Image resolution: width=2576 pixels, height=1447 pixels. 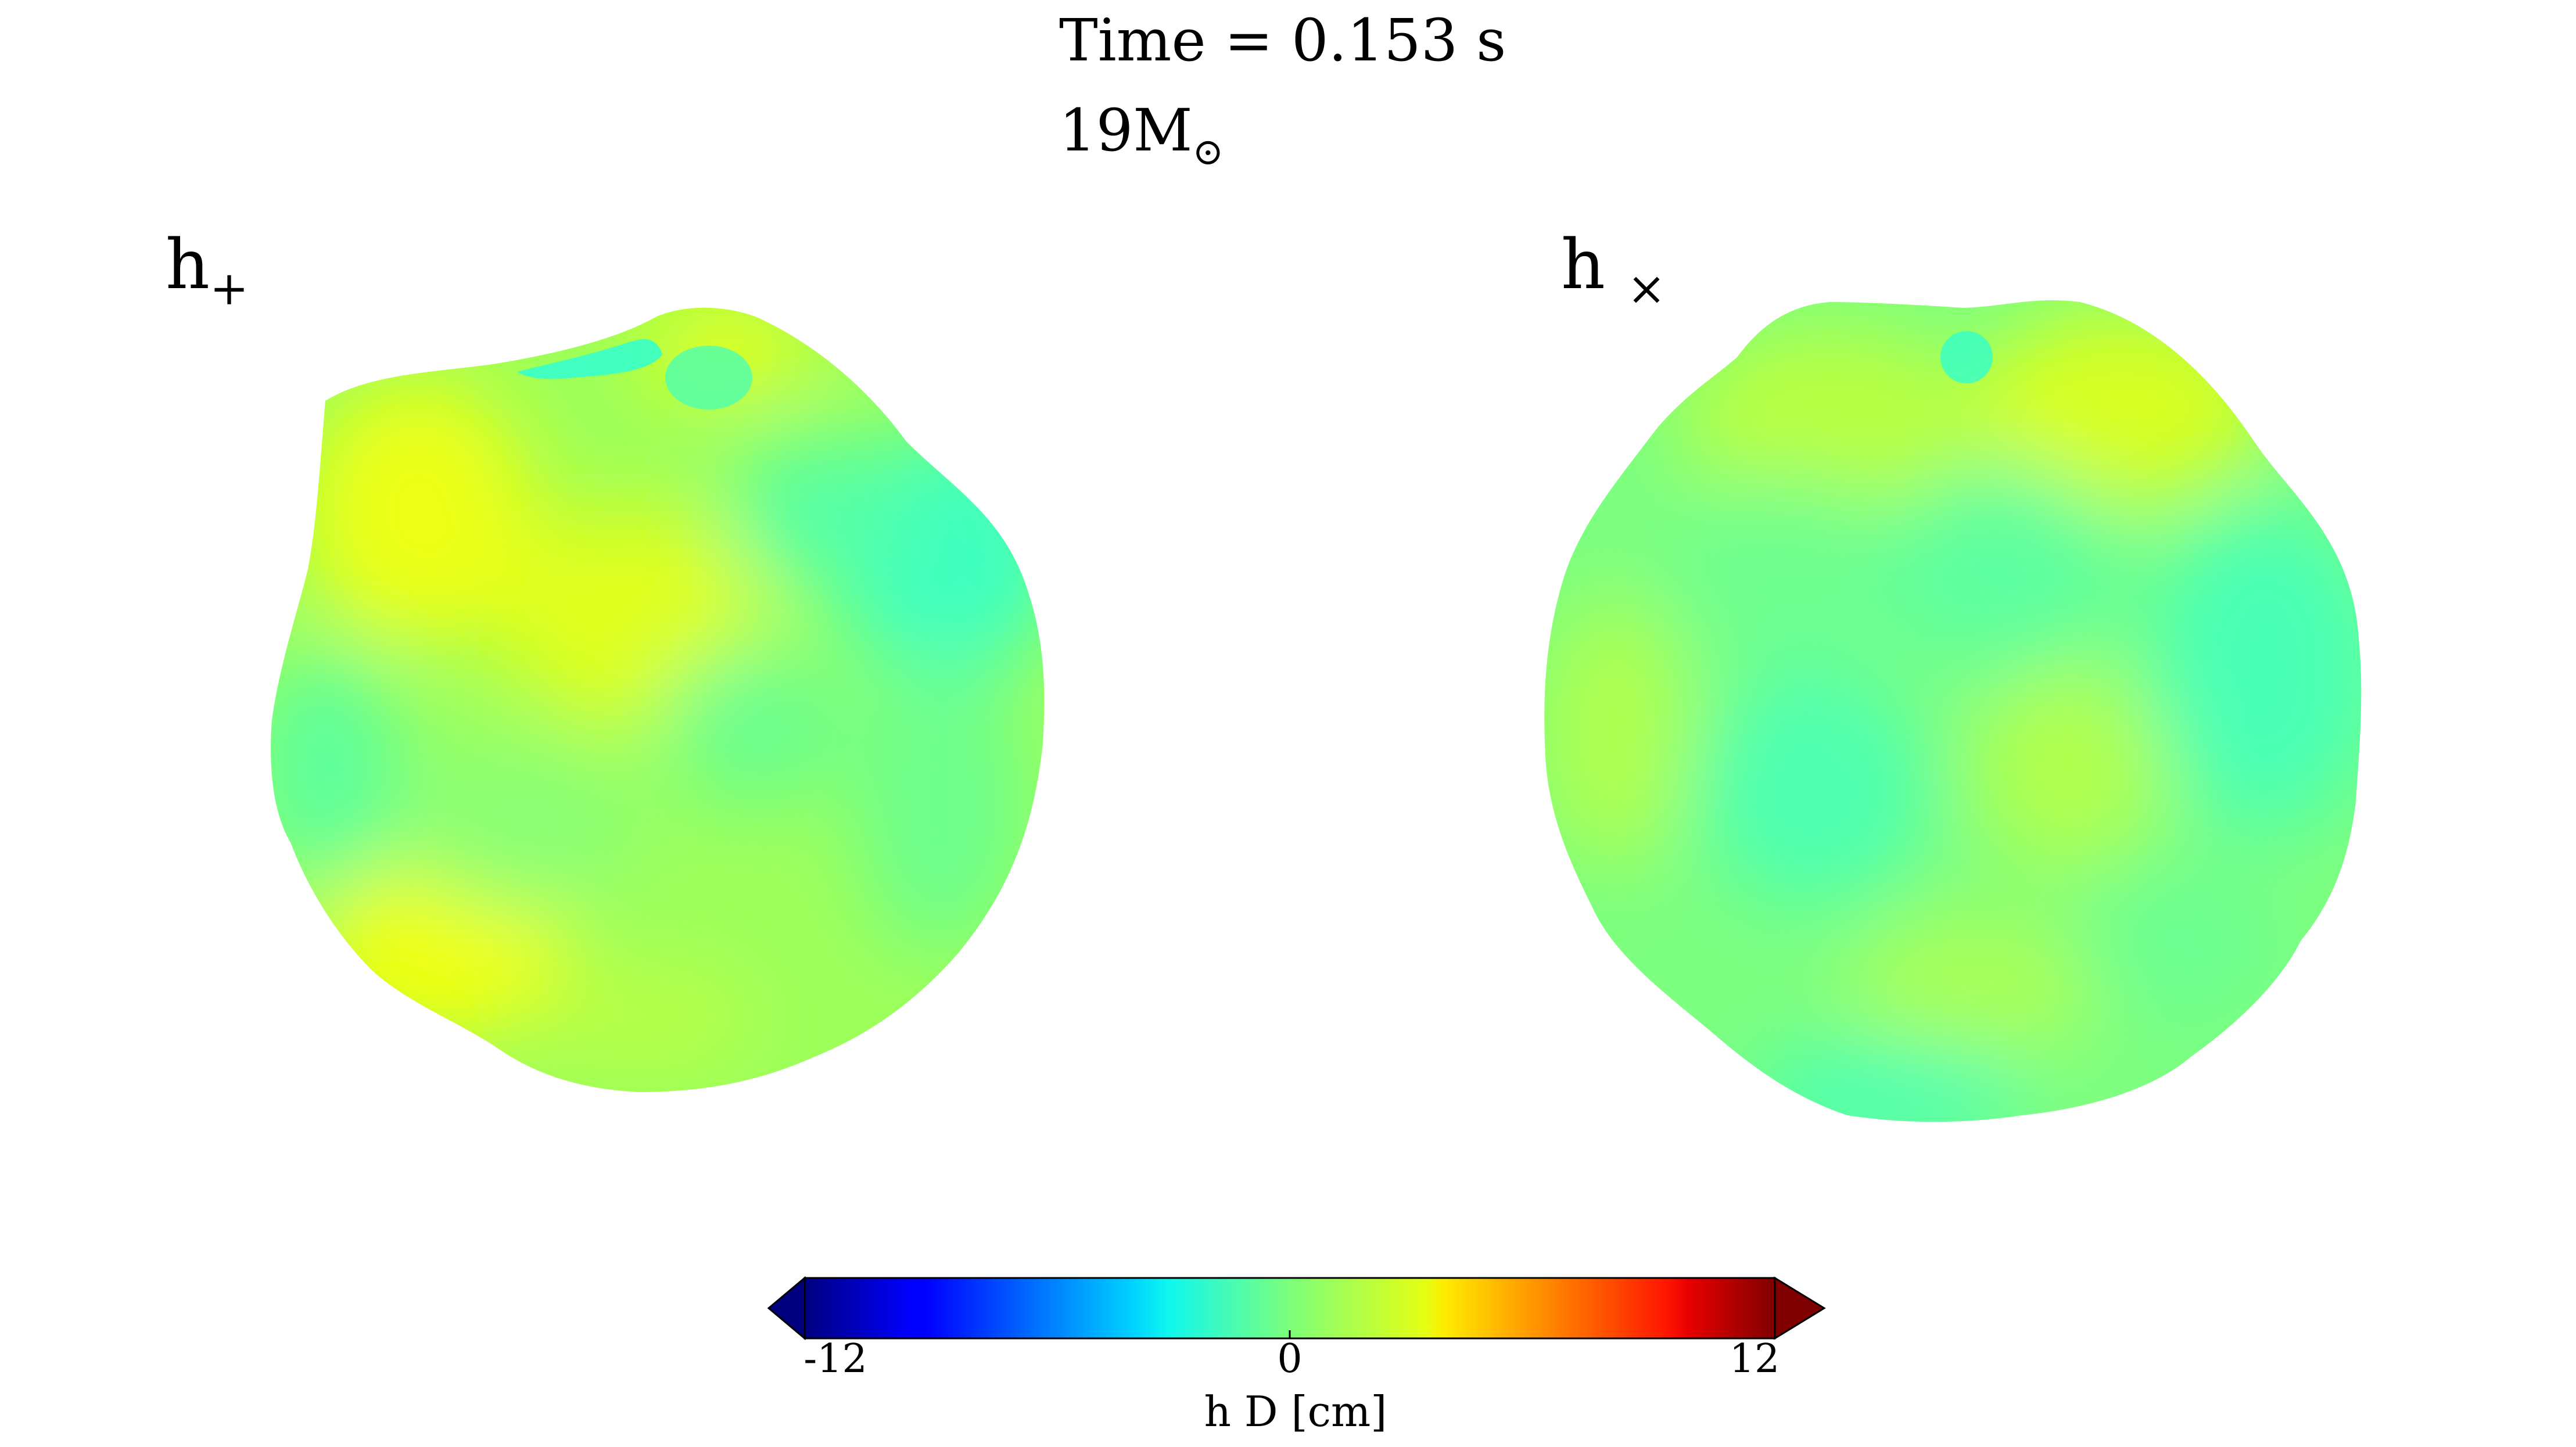 What do you see at coordinates (1290, 1359) in the screenshot?
I see `colorbar-tick-zero: 0` at bounding box center [1290, 1359].